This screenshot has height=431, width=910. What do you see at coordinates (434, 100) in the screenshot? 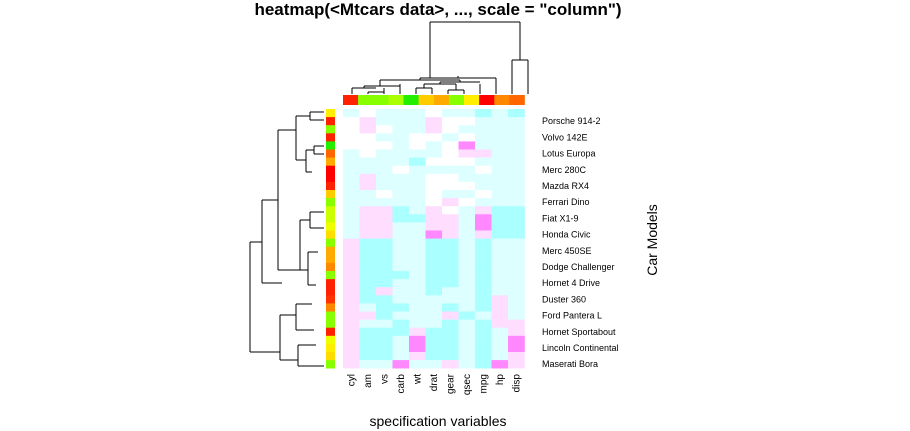
I see `column-side-colors` at bounding box center [434, 100].